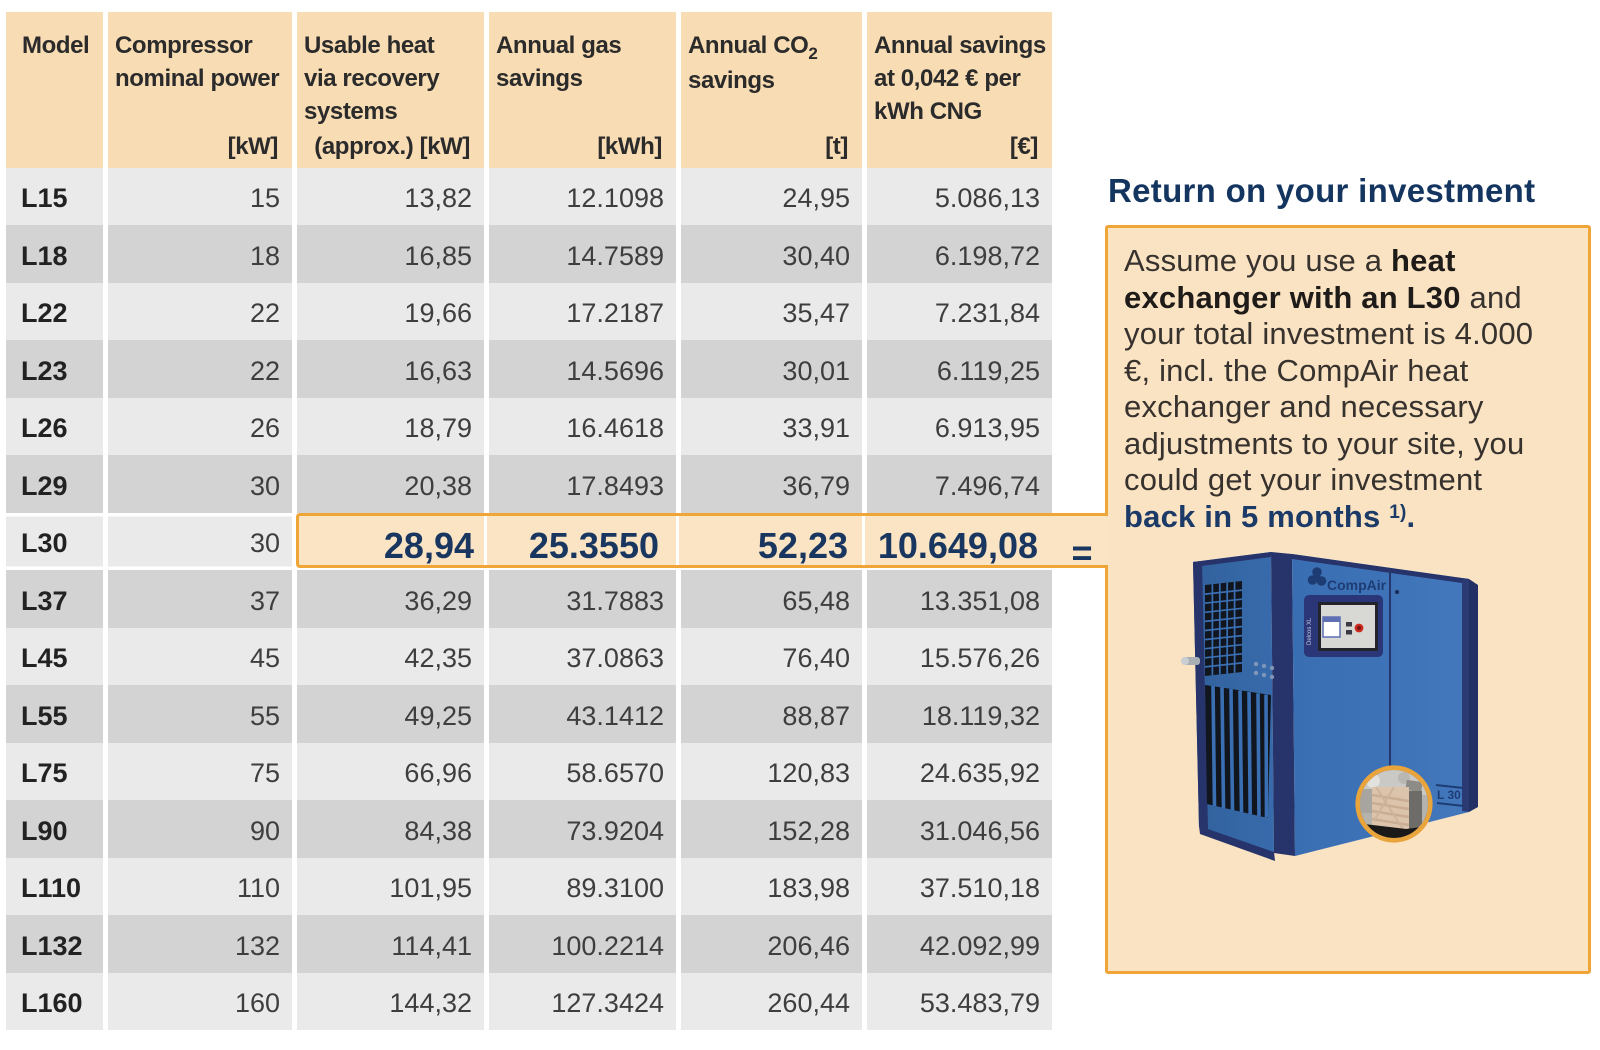 This screenshot has width=1600, height=1050. Describe the element at coordinates (1357, 585) in the screenshot. I see `svg-text: CompAir` at that location.